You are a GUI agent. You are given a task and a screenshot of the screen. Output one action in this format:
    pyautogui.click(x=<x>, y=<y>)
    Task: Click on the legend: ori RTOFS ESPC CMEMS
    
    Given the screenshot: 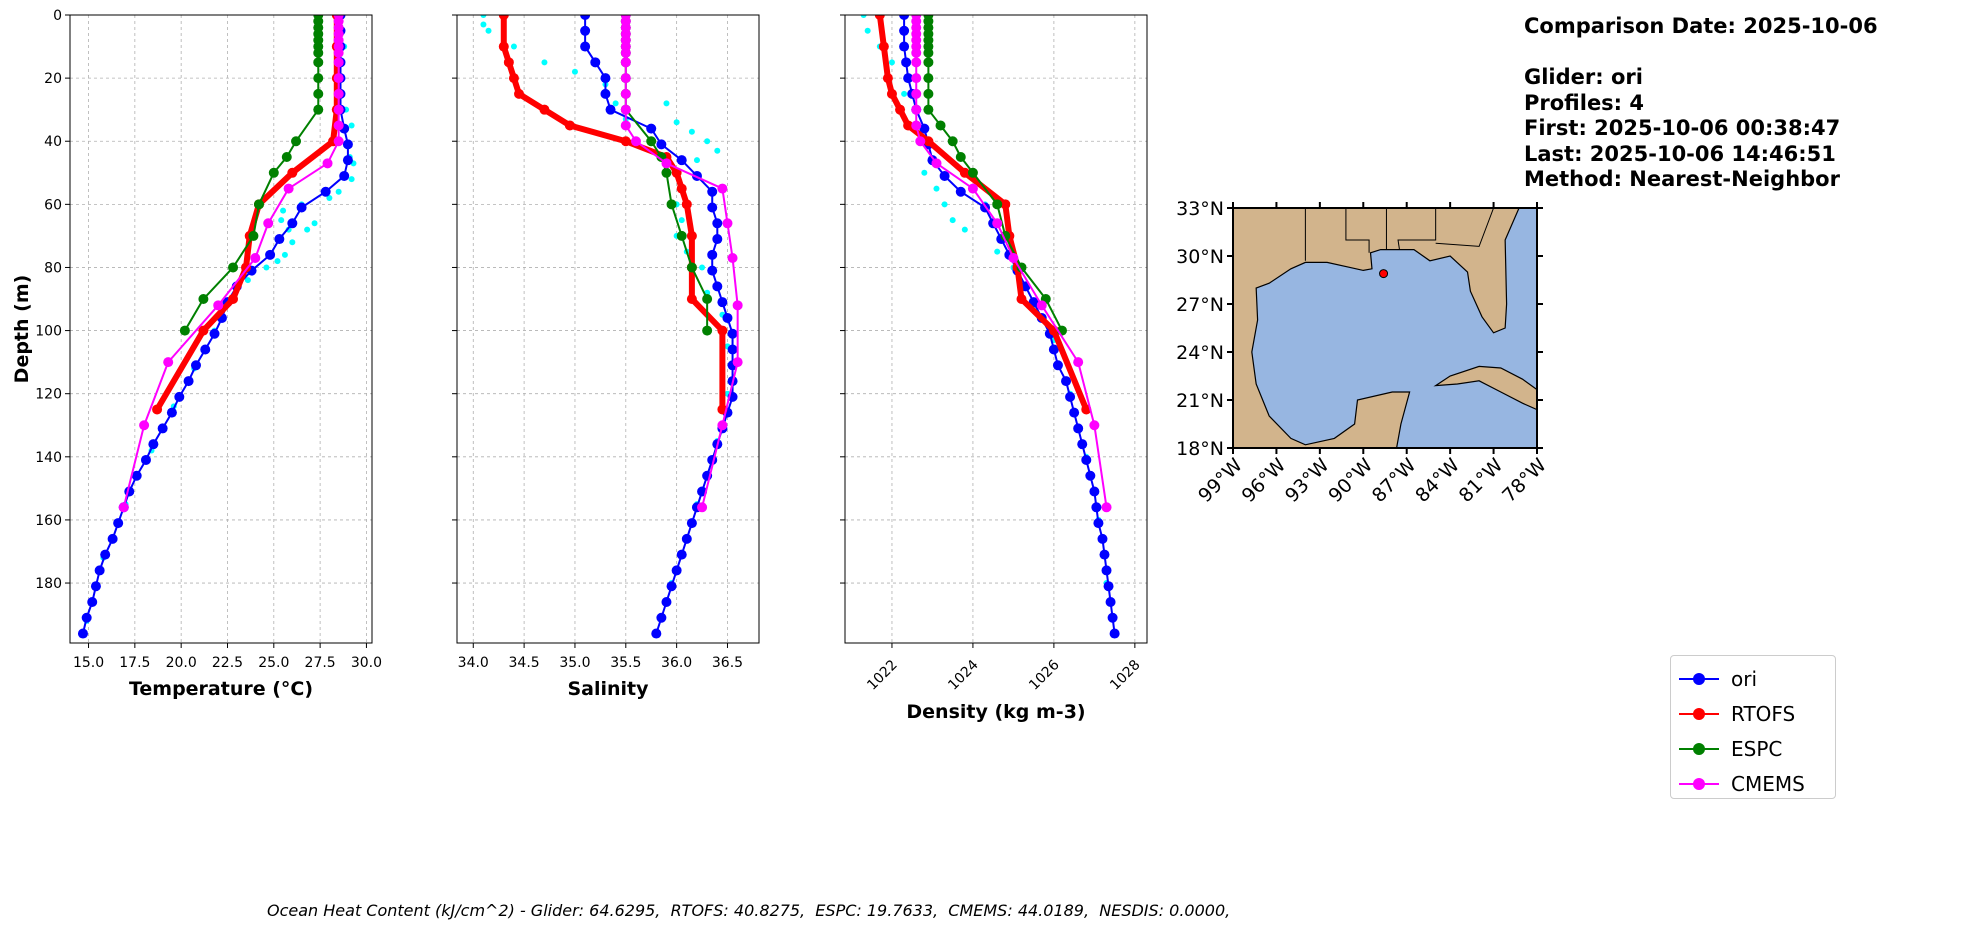 What is the action you would take?
    pyautogui.click(x=1753, y=727)
    